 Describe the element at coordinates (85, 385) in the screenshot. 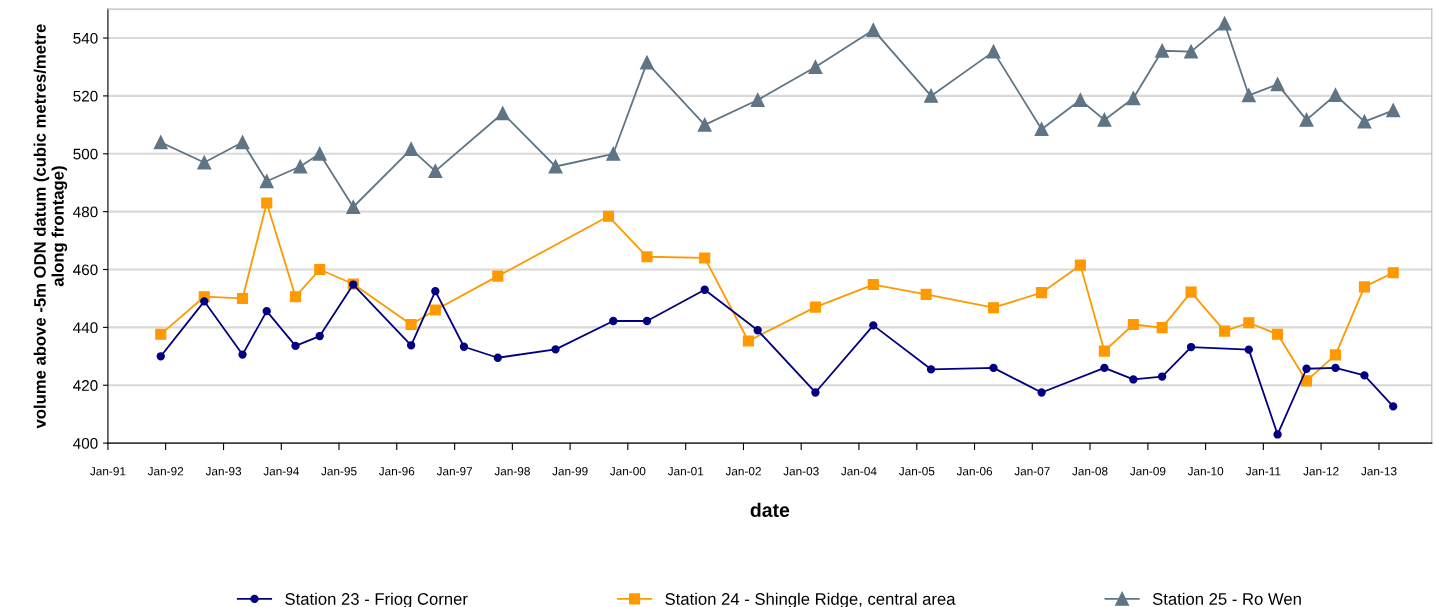

I see `y-tick-label: 420` at that location.